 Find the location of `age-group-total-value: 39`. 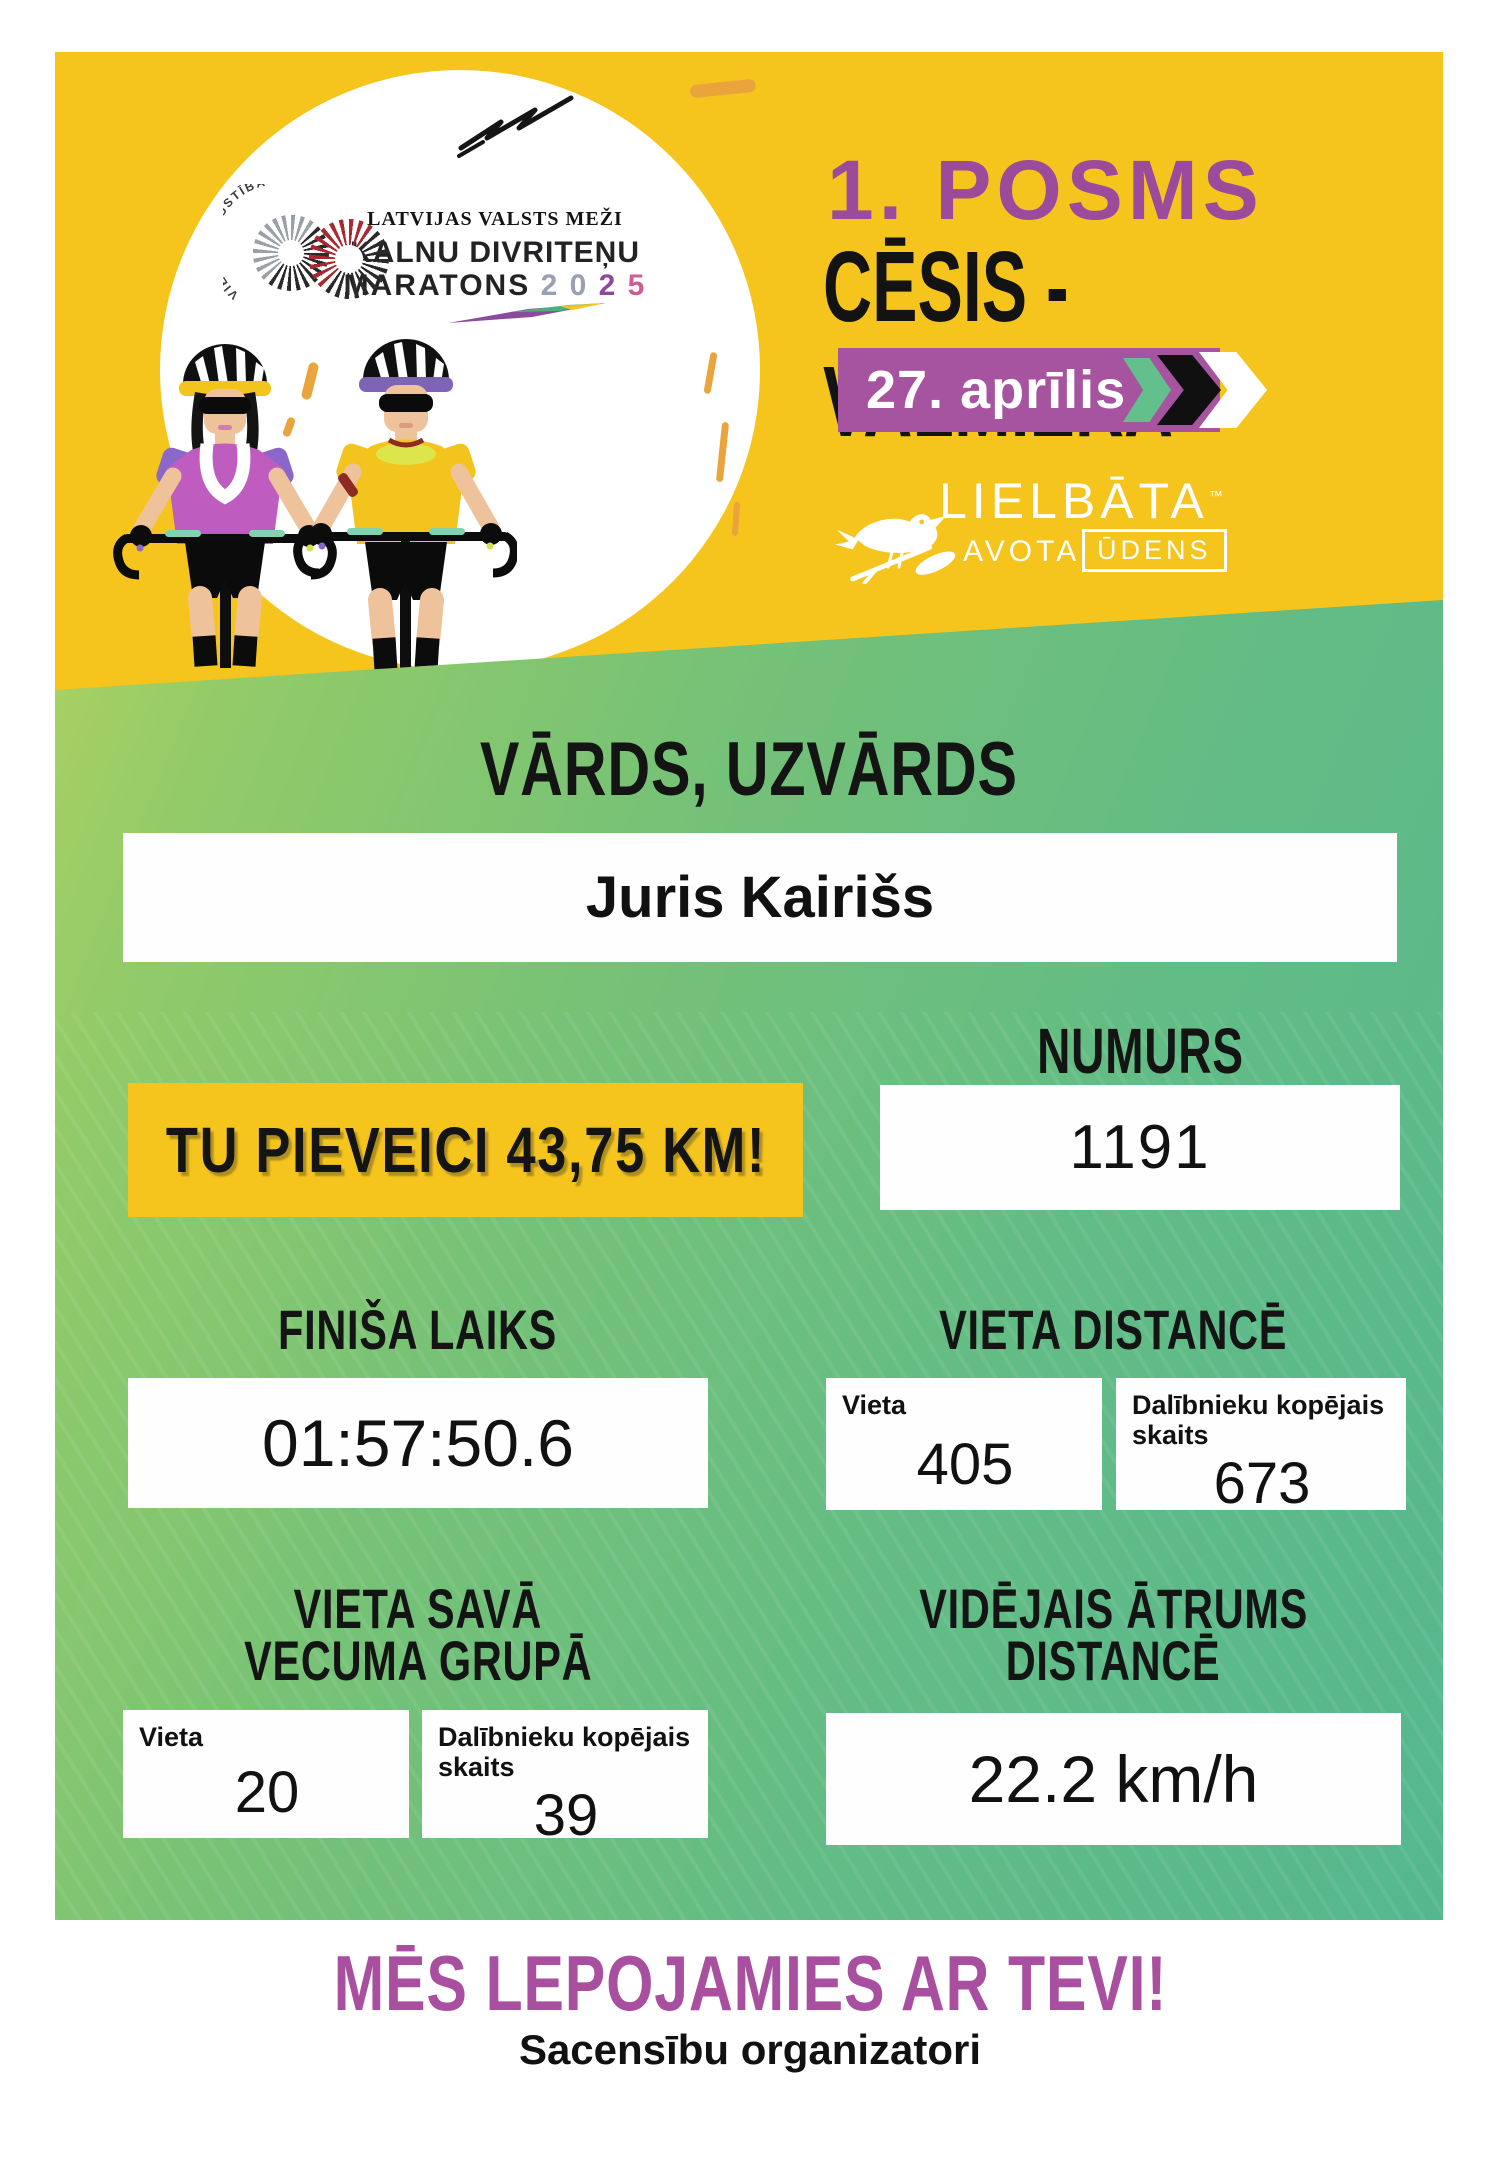

age-group-total-value: 39 is located at coordinates (566, 1816).